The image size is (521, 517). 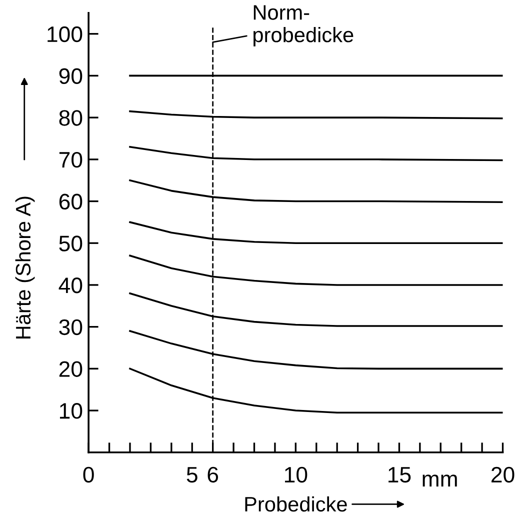 I want to click on text: mm, so click(x=439, y=480).